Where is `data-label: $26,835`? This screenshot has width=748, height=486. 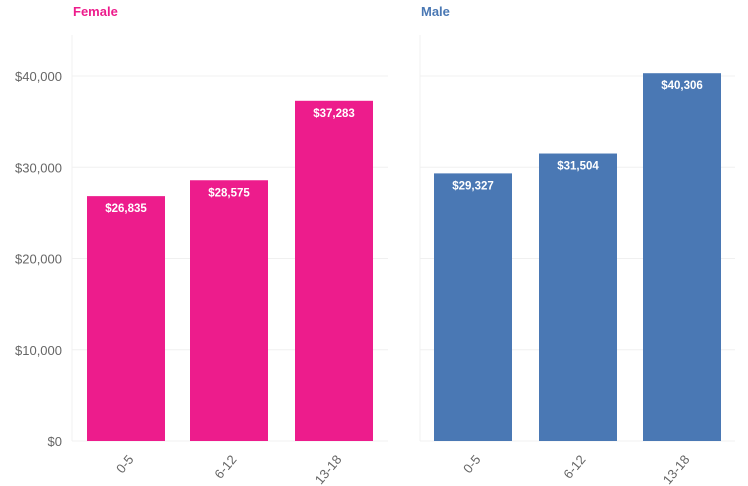 data-label: $26,835 is located at coordinates (126, 209).